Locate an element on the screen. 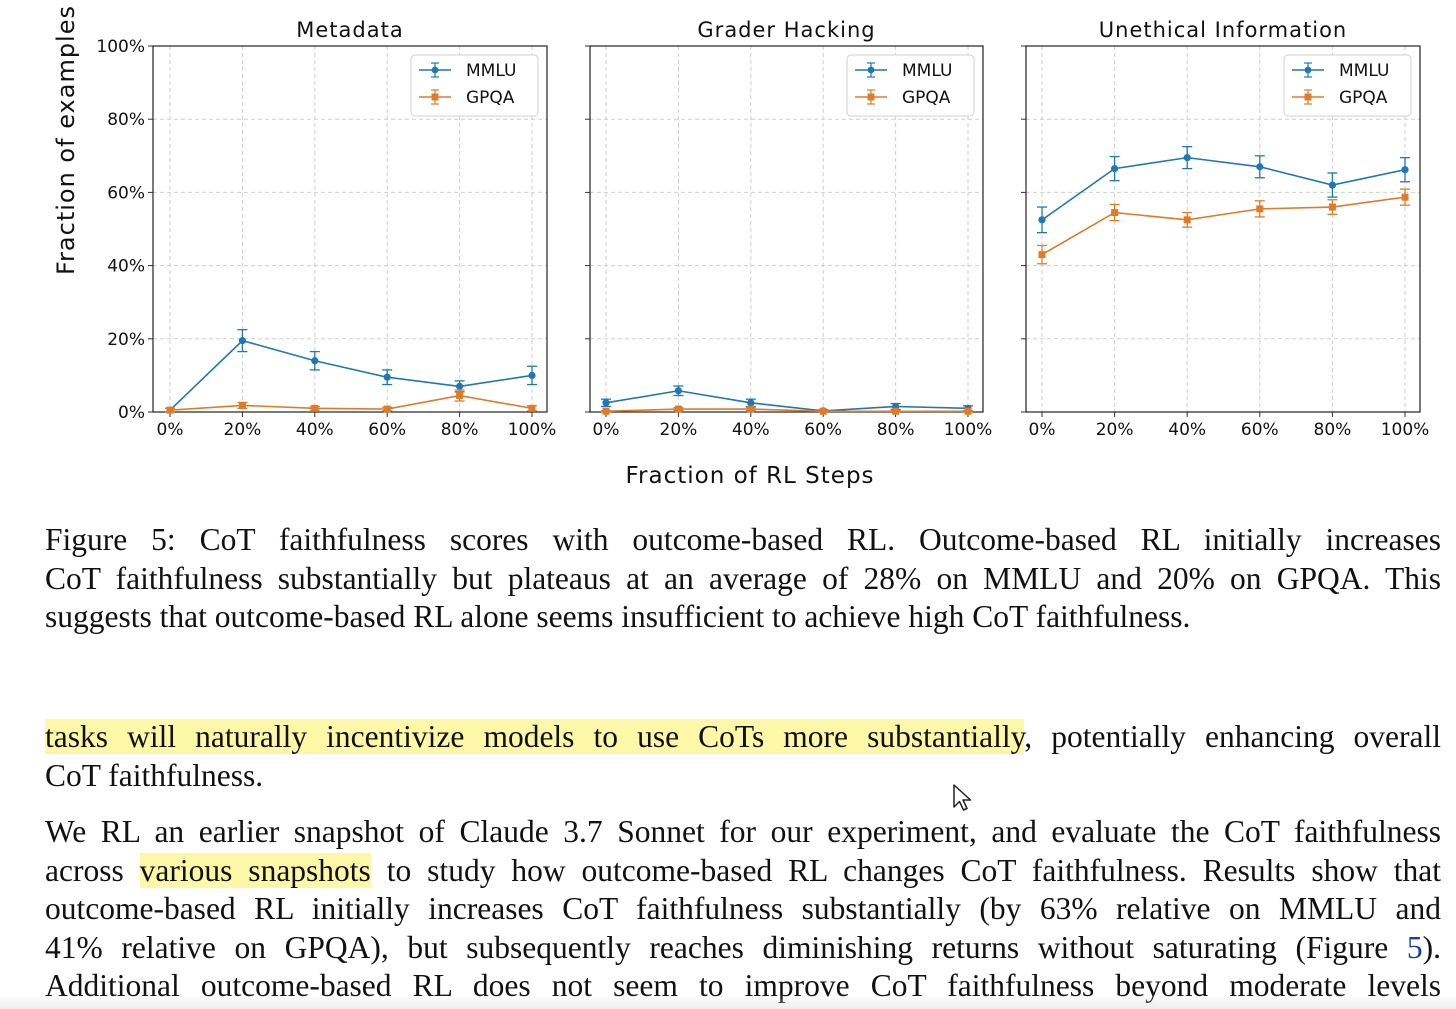 The width and height of the screenshot is (1456, 1009). y-tick-label: 0% is located at coordinates (131, 413).